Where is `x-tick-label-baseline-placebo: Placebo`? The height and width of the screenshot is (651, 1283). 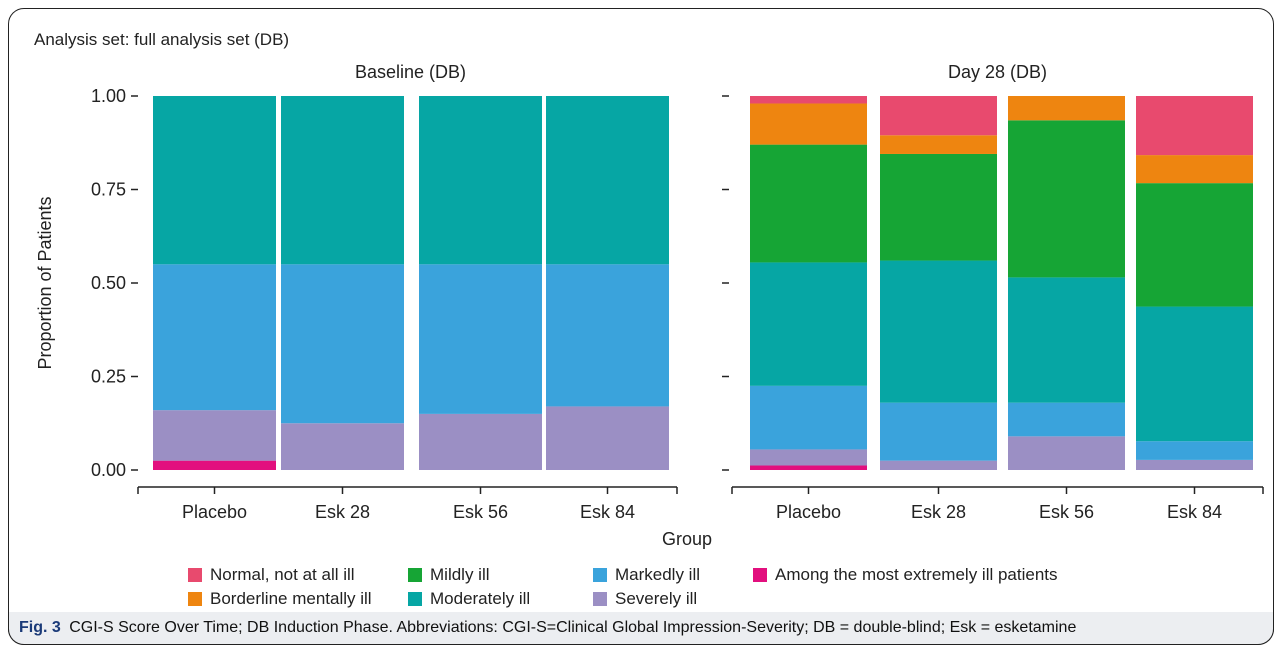 x-tick-label-baseline-placebo: Placebo is located at coordinates (214, 512).